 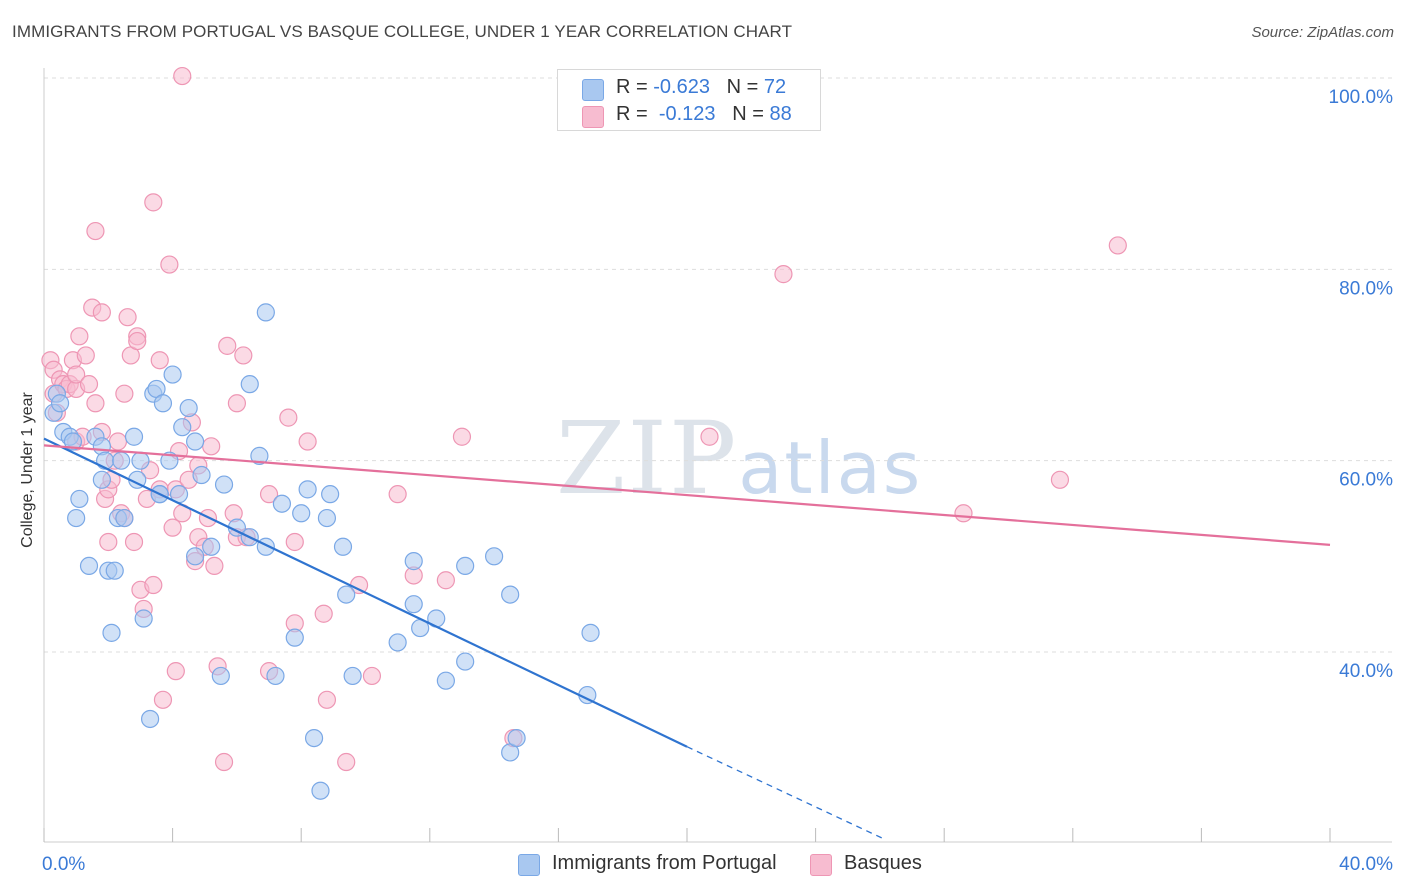 What do you see at coordinates (830, 468) in the screenshot?
I see `watermark-atlas: atlas` at bounding box center [830, 468].